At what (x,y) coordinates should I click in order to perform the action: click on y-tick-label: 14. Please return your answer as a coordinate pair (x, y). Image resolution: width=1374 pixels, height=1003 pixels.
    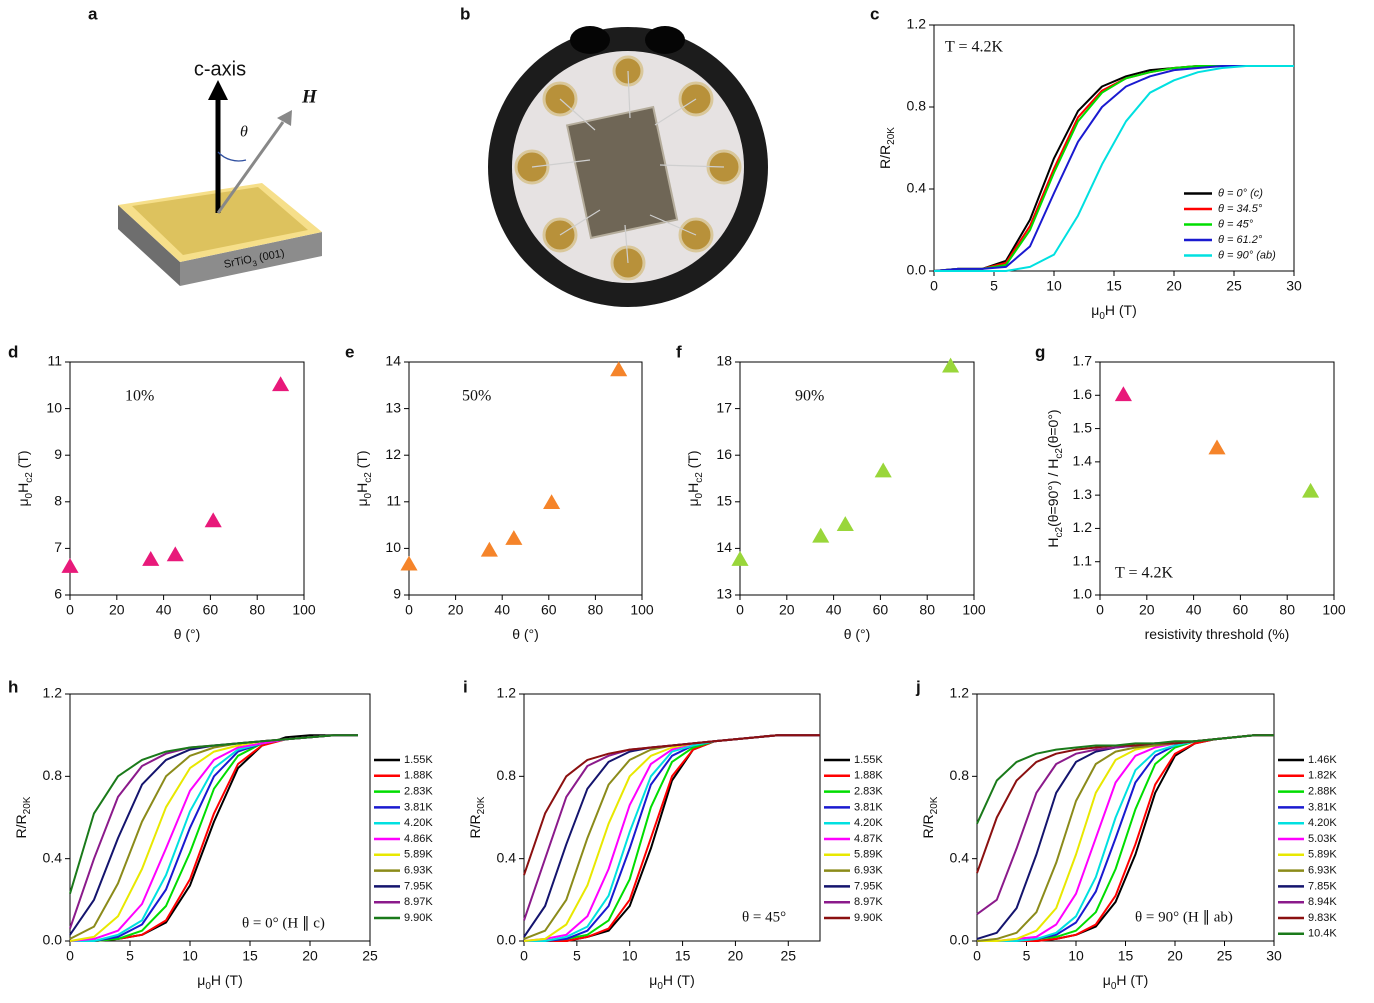
    Looking at the image, I should click on (724, 547).